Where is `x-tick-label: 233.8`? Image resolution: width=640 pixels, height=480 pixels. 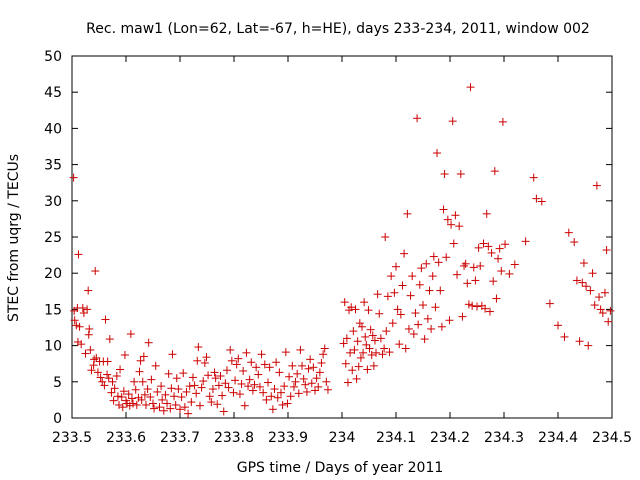
x-tick-label: 233.8 is located at coordinates (234, 438).